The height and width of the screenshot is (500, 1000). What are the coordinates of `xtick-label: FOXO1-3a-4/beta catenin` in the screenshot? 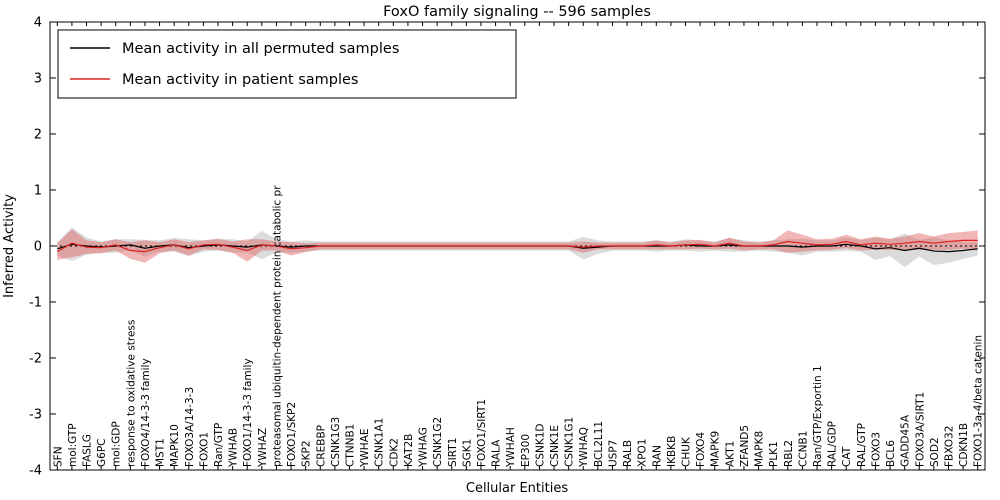 It's located at (979, 401).